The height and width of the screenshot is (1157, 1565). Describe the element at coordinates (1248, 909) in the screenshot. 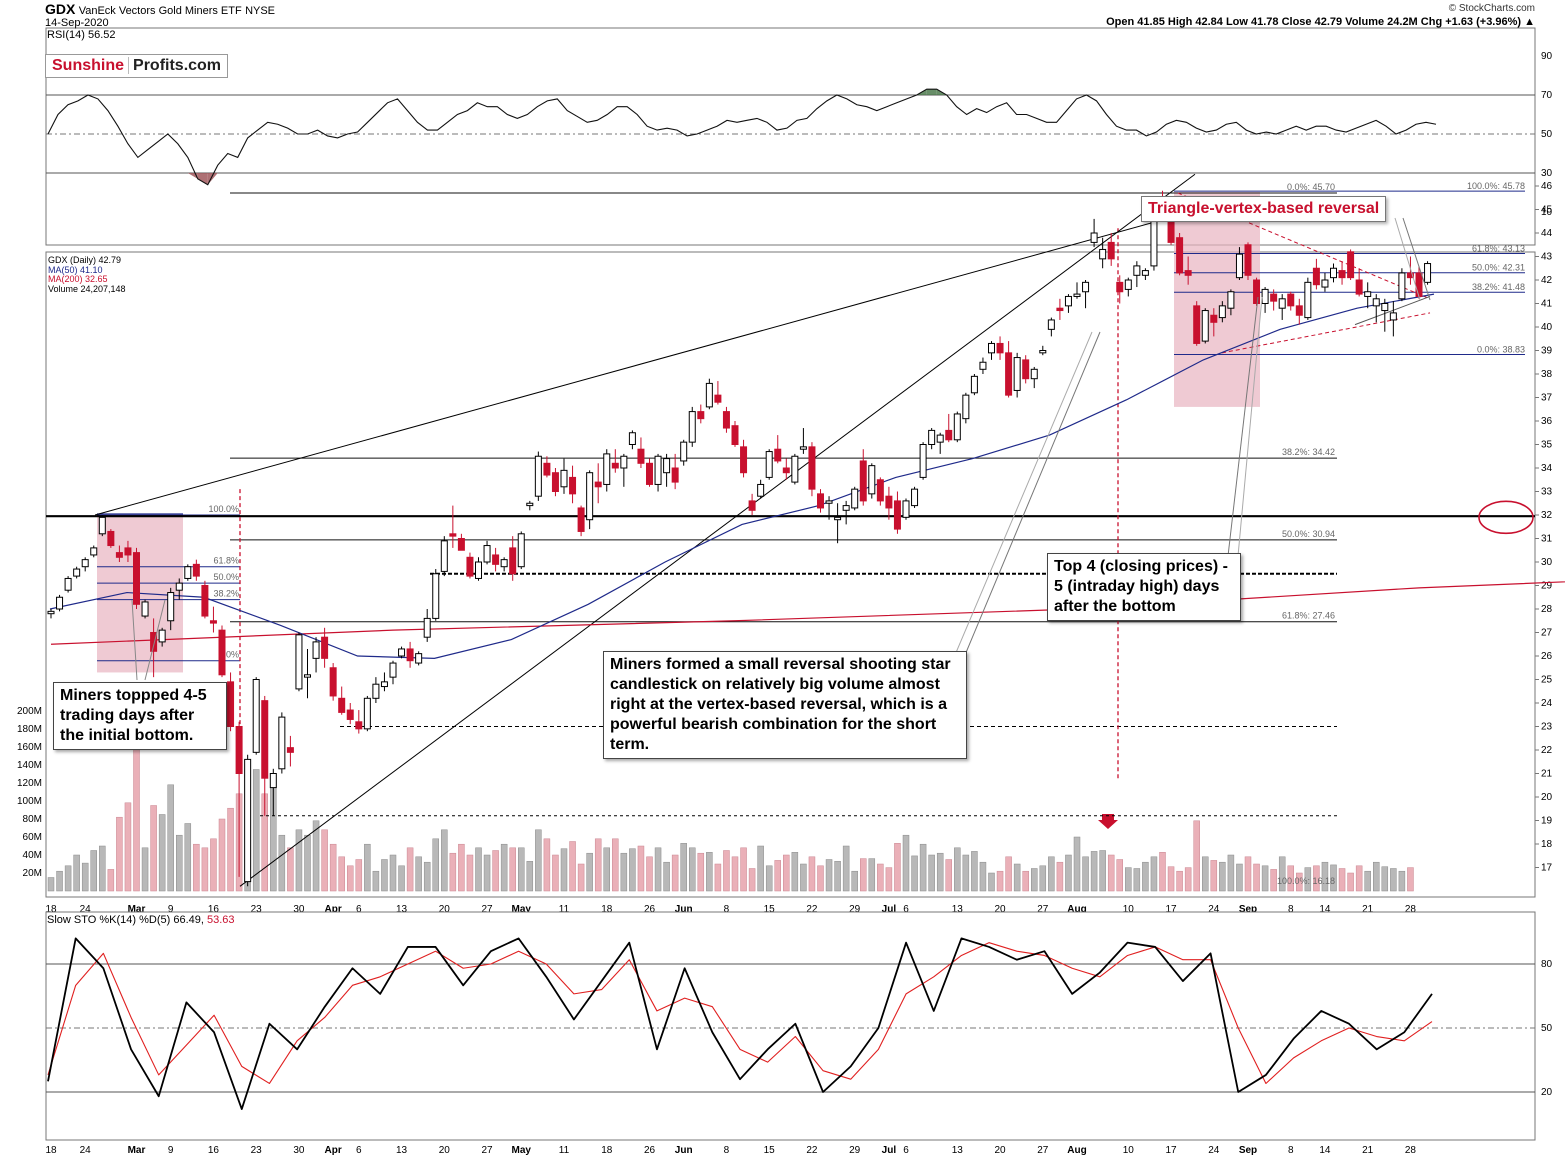

I see `date-tick-Sep: Sep` at that location.